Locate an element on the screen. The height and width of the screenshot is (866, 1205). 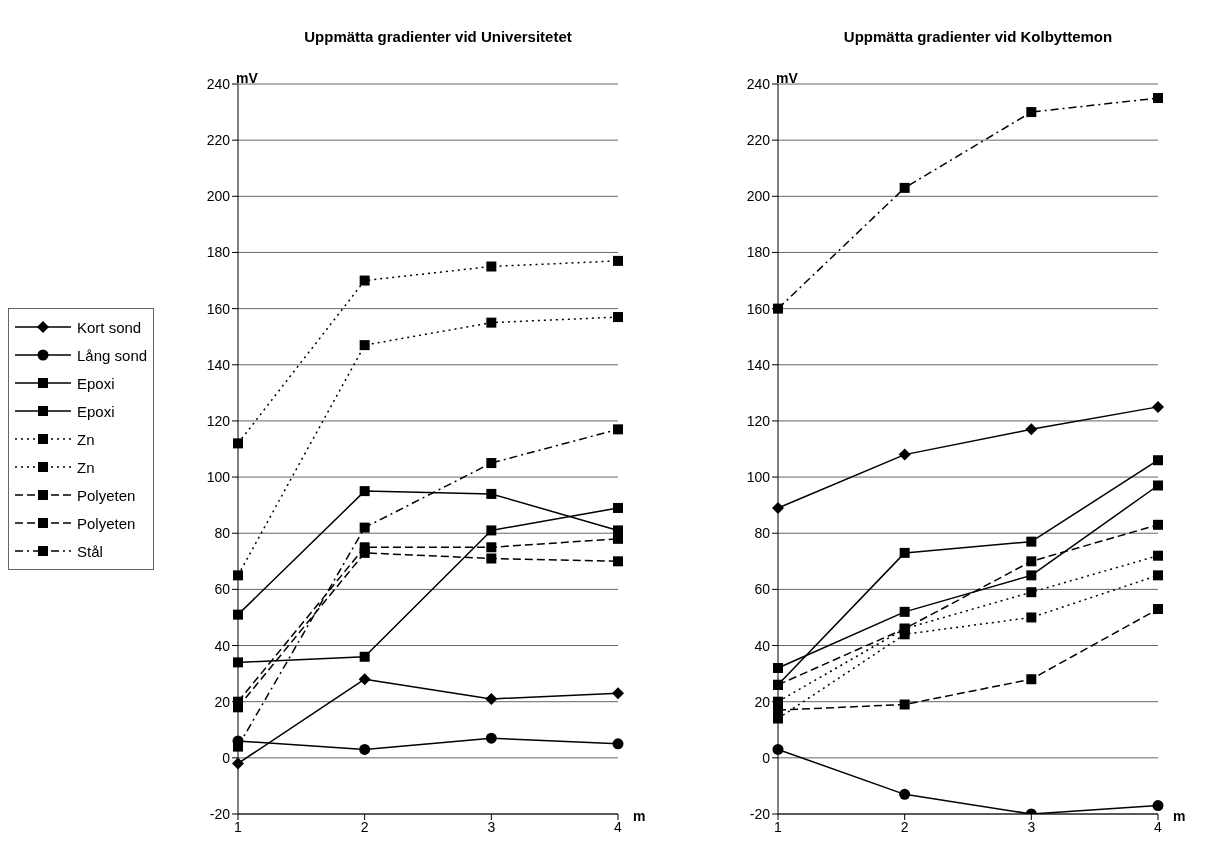
legend-label: Kort sond is located at coordinates (109, 327).